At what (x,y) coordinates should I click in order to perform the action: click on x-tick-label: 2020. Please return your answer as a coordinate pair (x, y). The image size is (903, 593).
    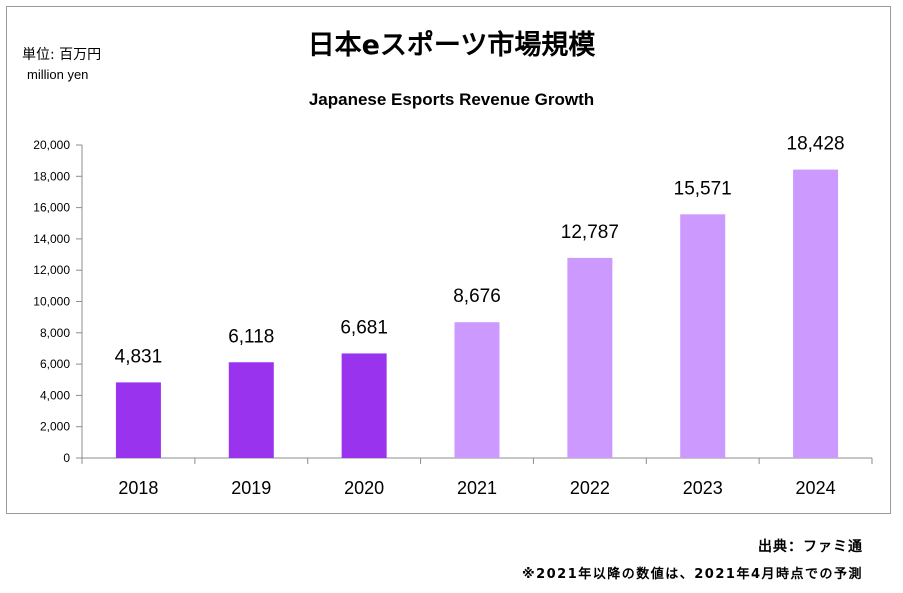
    Looking at the image, I should click on (364, 488).